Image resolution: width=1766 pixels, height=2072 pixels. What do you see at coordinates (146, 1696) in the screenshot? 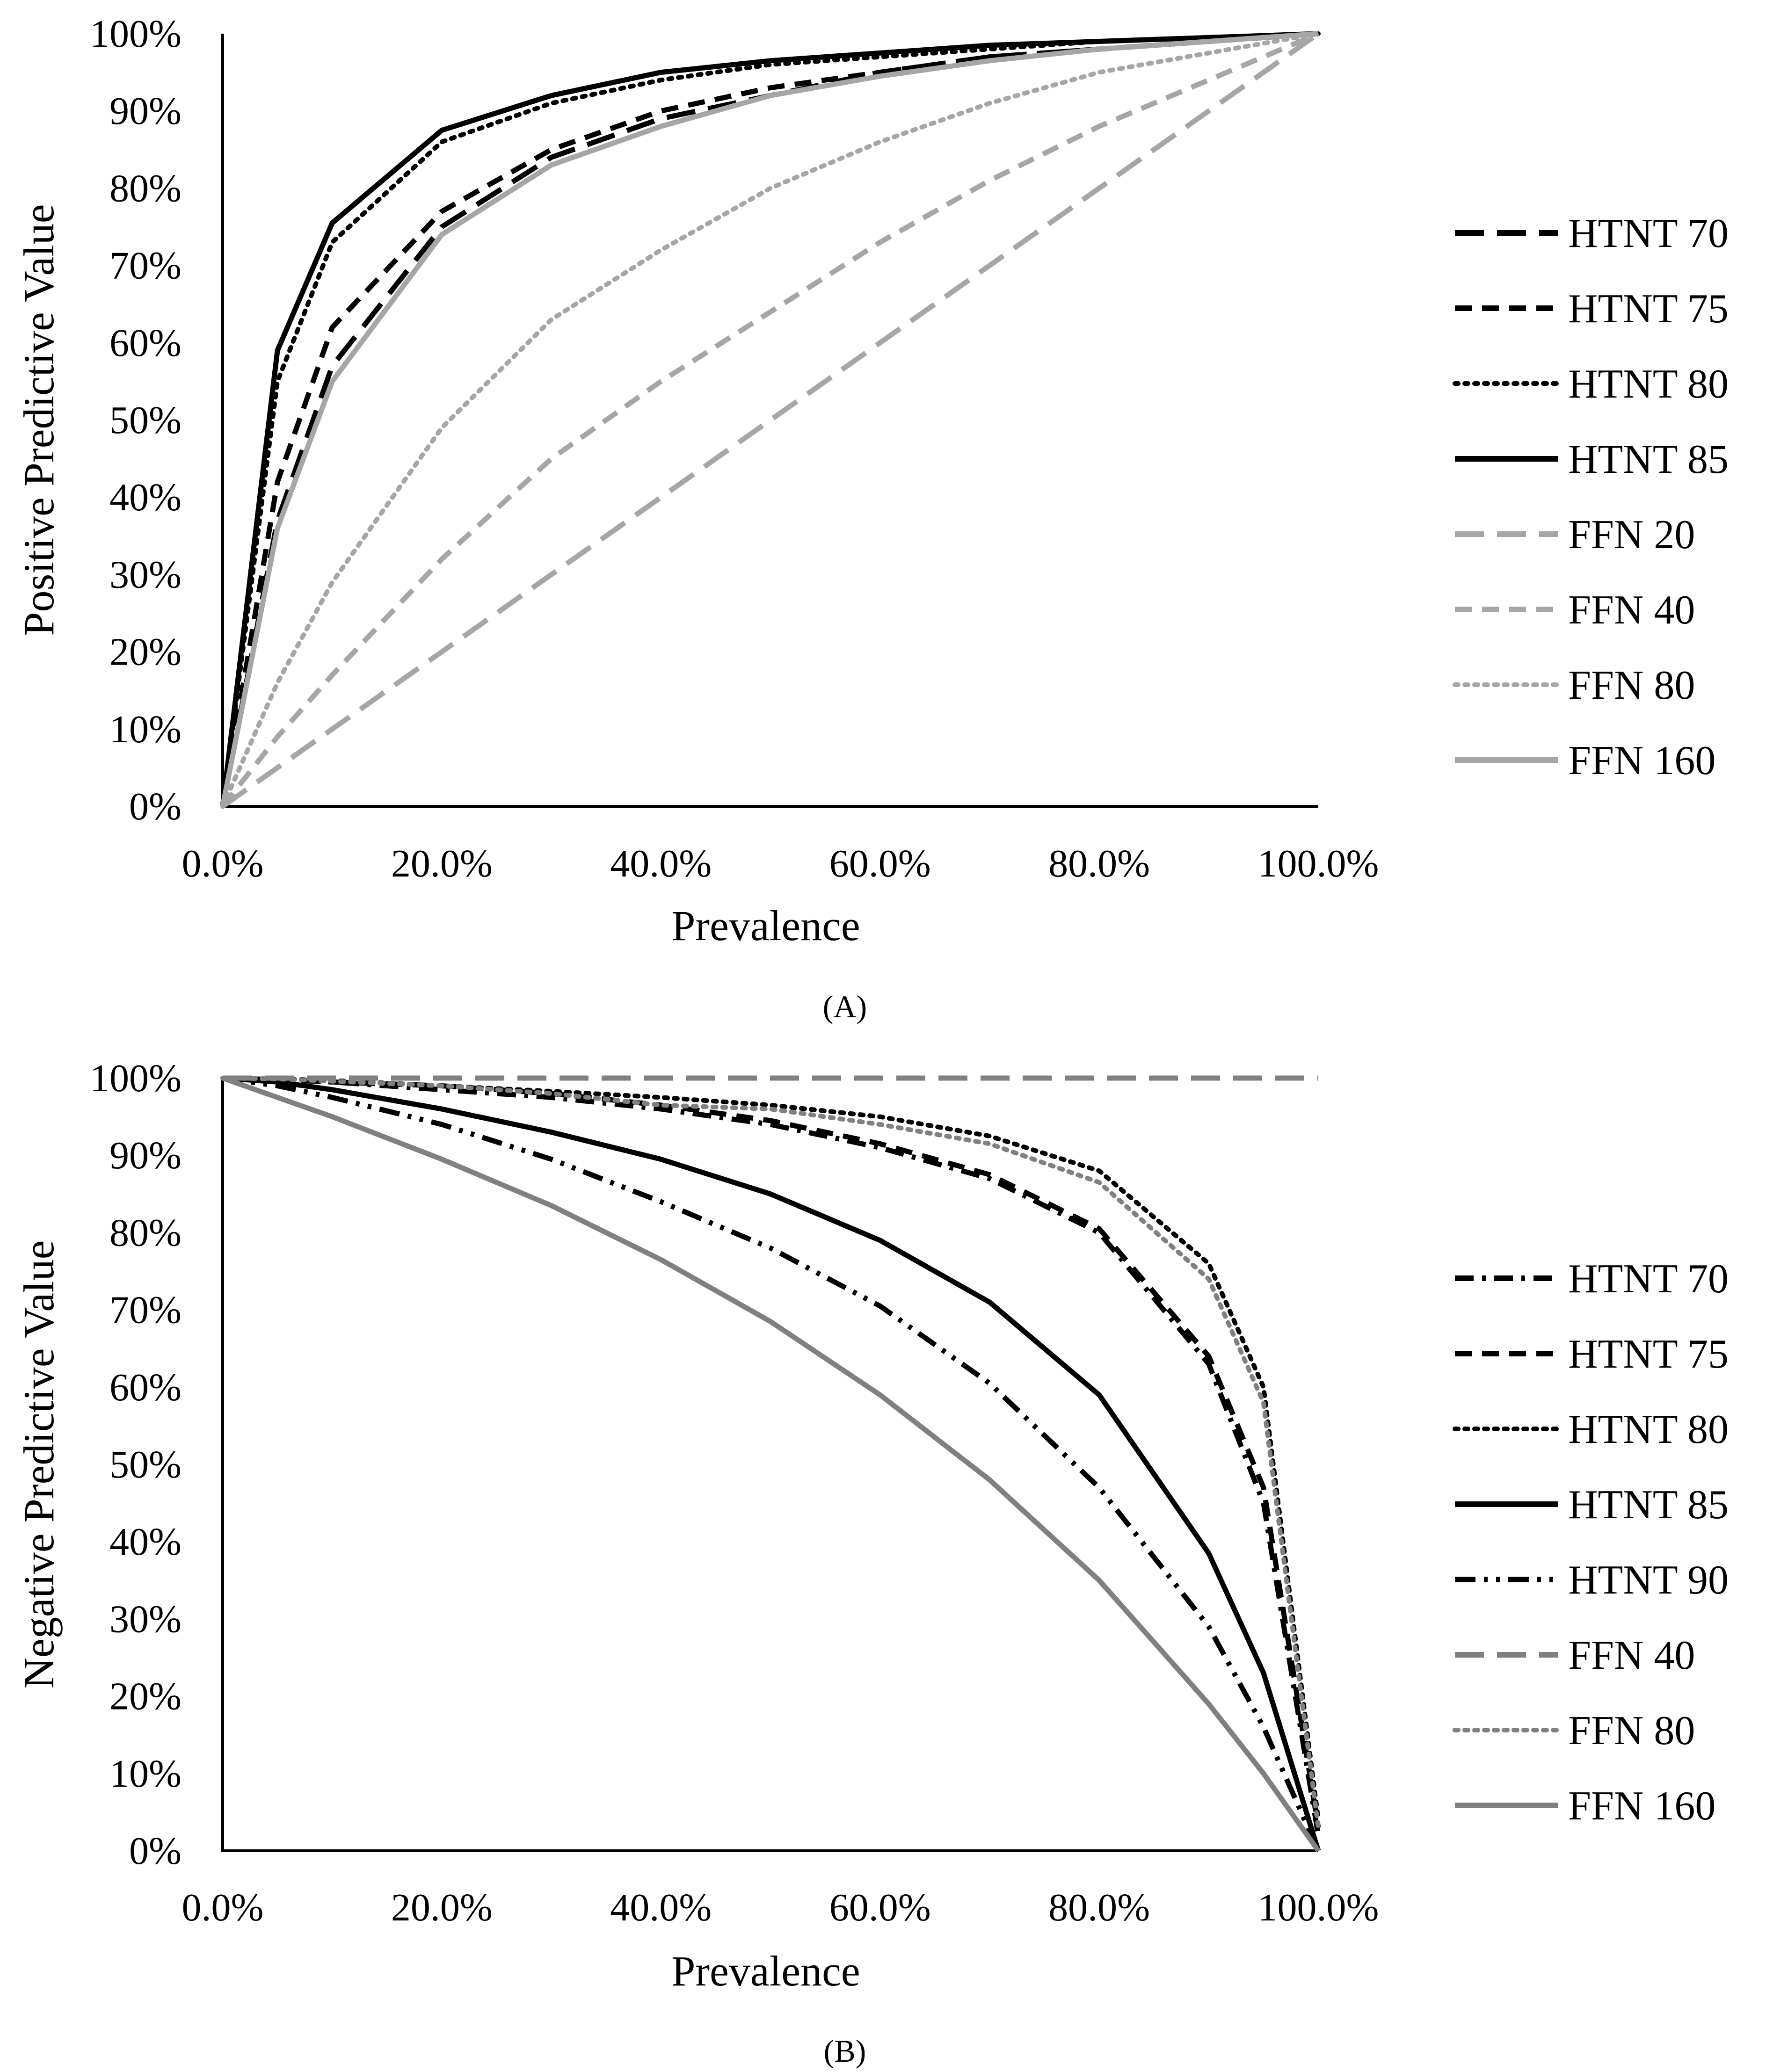
I see `panel-b-y-tick-label: 20%` at bounding box center [146, 1696].